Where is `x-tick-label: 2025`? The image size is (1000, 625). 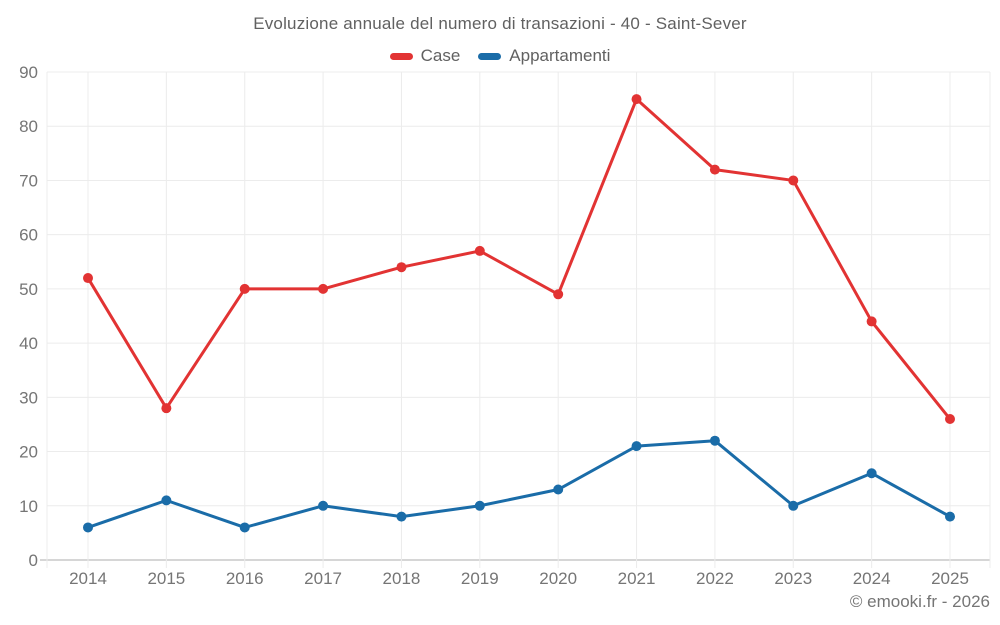 x-tick-label: 2025 is located at coordinates (950, 578).